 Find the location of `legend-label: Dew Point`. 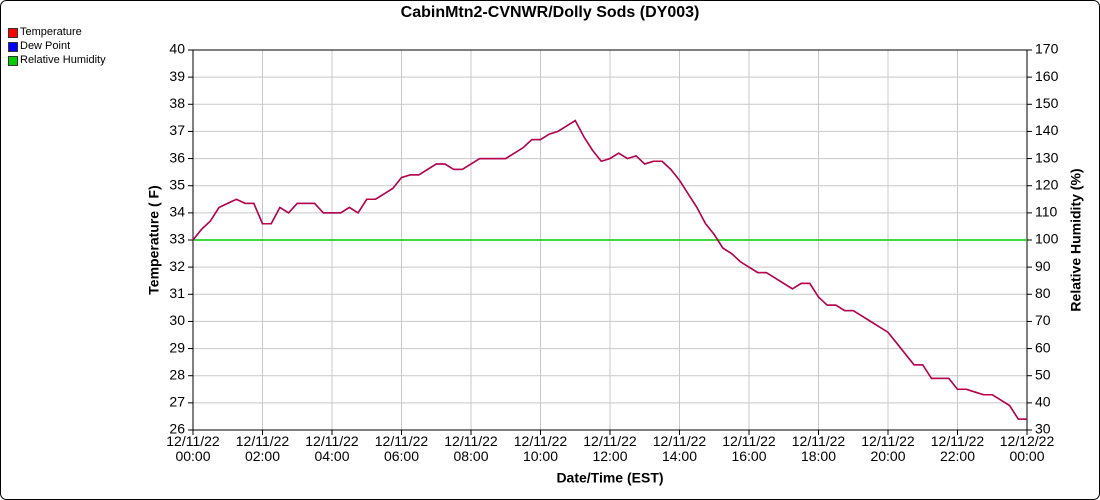

legend-label: Dew Point is located at coordinates (45, 46).